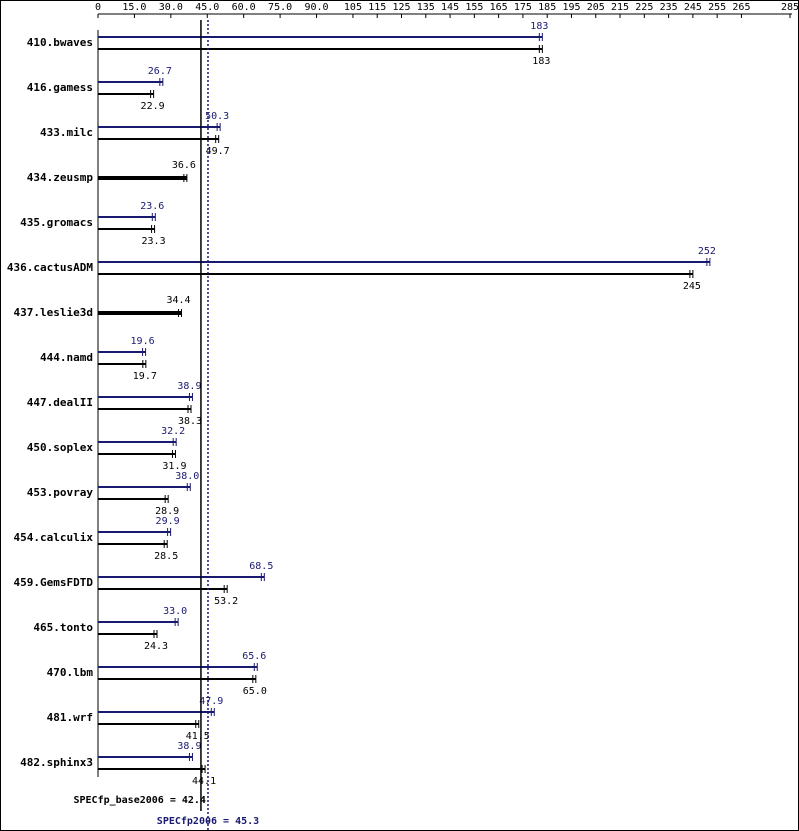 This screenshot has height=831, width=799. What do you see at coordinates (596, 7) in the screenshot?
I see `x-tick-label: 205` at bounding box center [596, 7].